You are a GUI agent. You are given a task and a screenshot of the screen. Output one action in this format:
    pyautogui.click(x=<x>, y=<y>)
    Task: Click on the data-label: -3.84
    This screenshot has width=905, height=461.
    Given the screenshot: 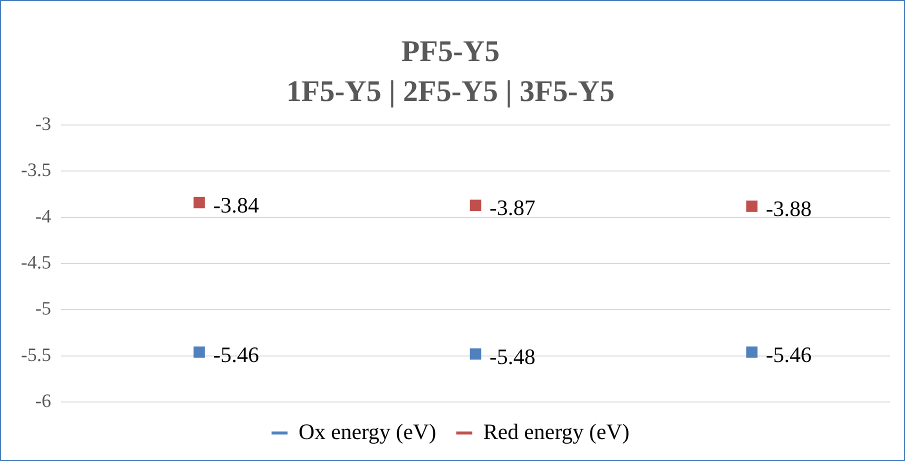 What is the action you would take?
    pyautogui.click(x=236, y=205)
    